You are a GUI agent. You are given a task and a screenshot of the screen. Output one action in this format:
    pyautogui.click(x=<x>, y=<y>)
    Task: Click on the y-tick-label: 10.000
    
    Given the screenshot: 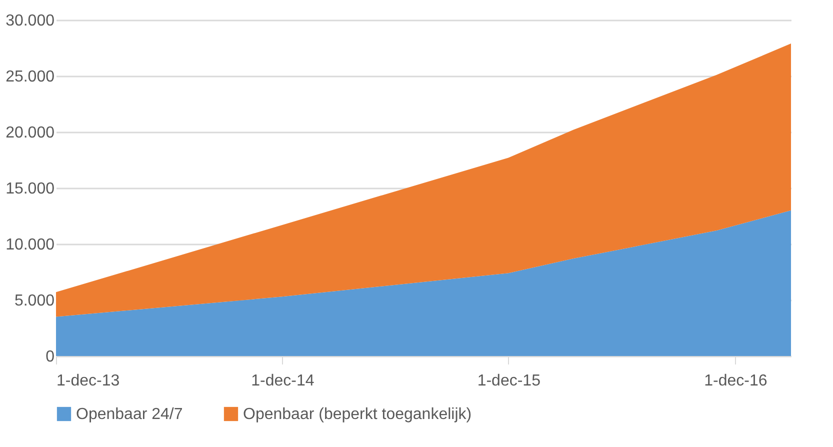 What is the action you would take?
    pyautogui.click(x=30, y=245)
    